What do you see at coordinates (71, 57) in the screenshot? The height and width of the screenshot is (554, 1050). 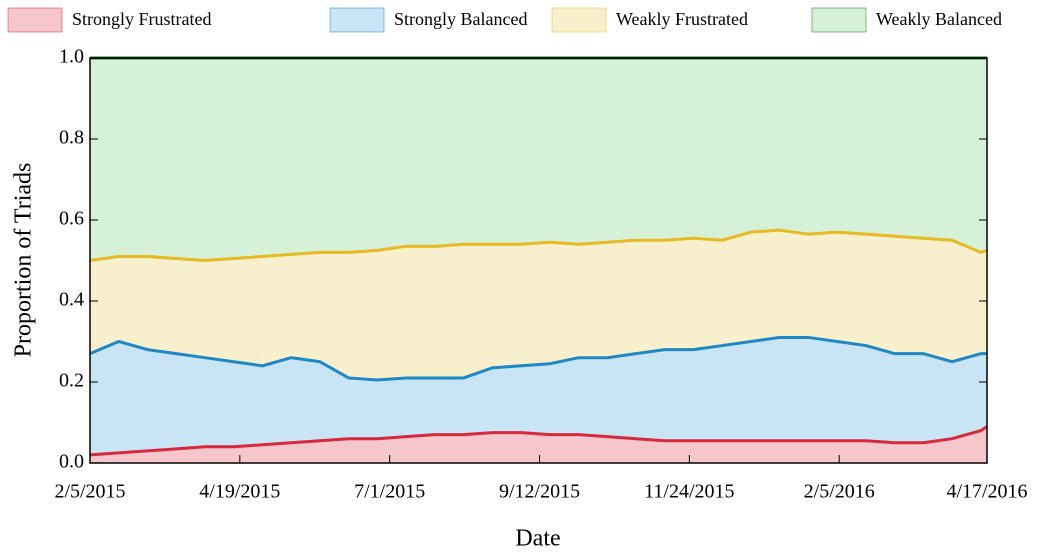 I see `y-tick-label: 1.0` at bounding box center [71, 57].